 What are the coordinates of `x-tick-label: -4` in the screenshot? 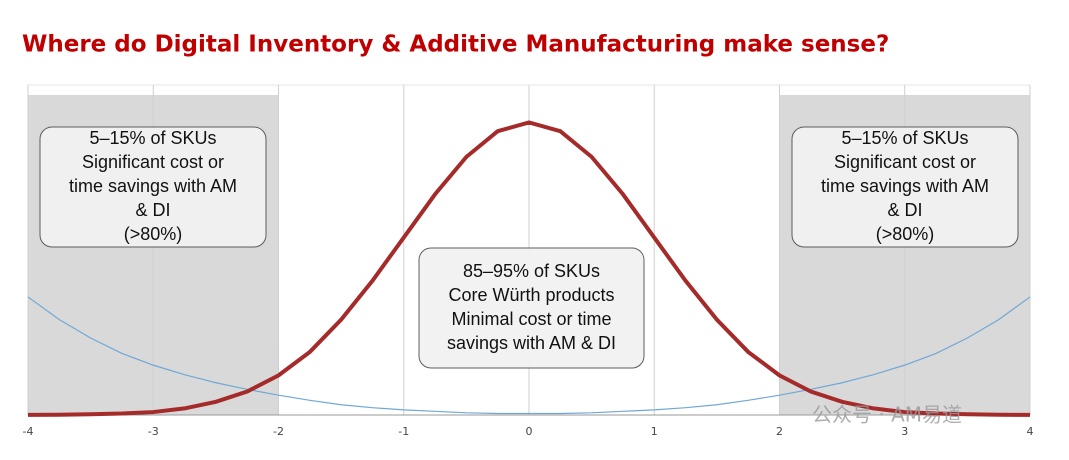 It's located at (28, 431).